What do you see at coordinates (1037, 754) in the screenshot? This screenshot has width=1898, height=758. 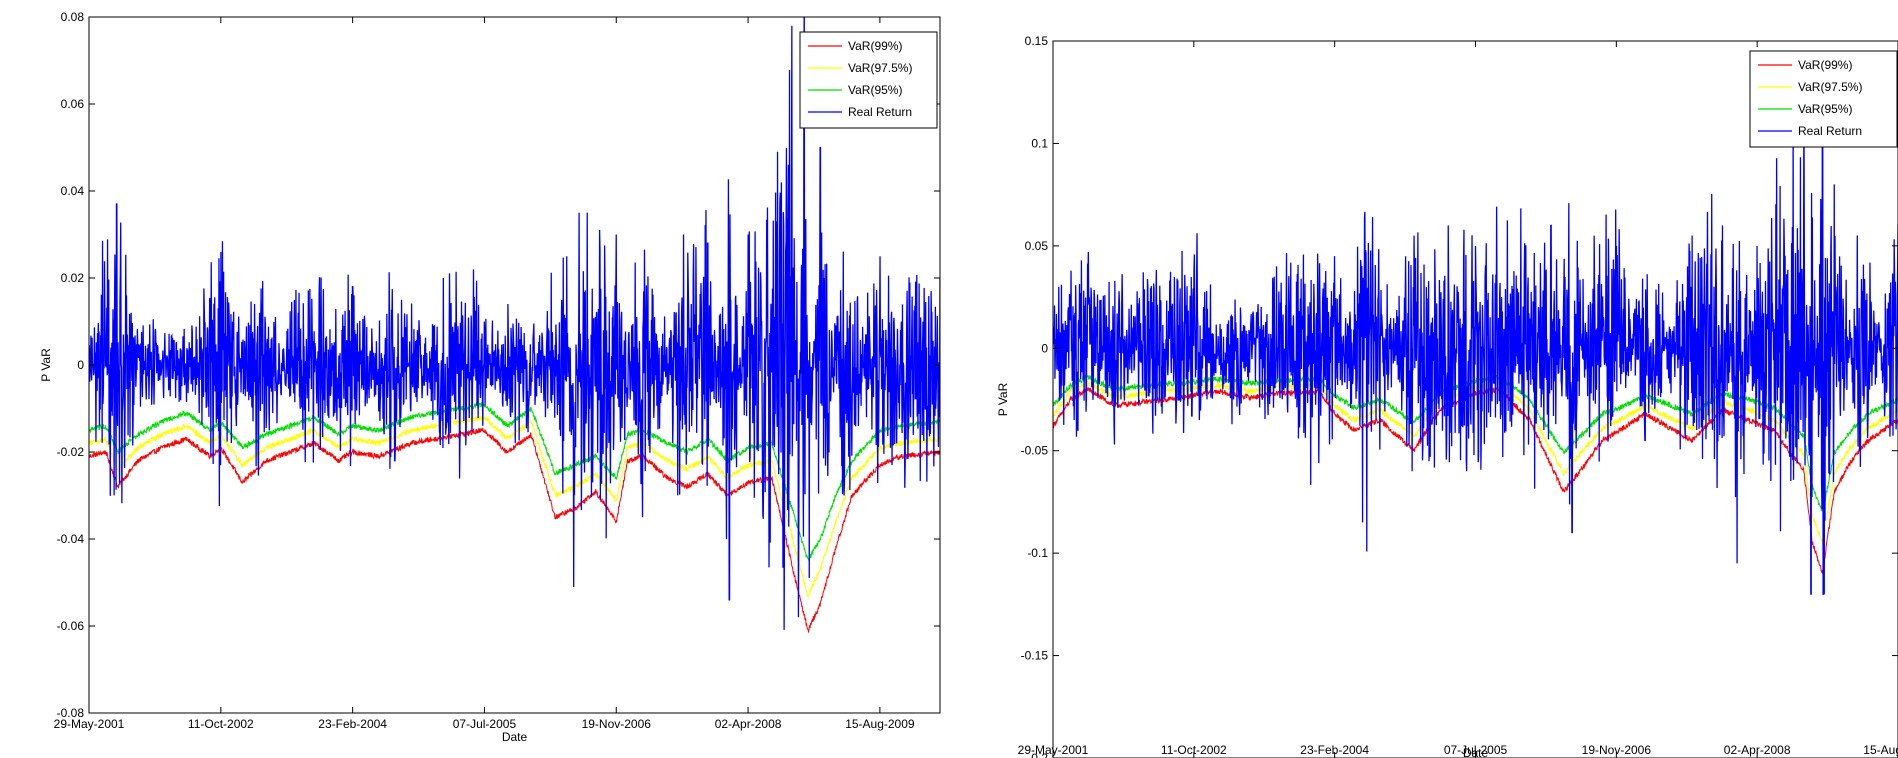 I see `y-tick-label: -0.2` at bounding box center [1037, 754].